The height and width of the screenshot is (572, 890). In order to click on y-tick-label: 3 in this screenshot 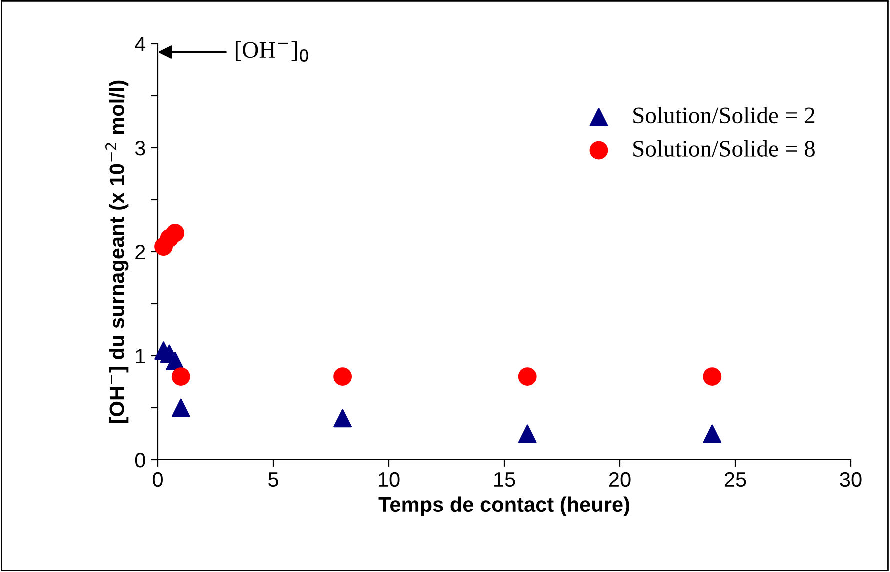, I will do `click(140, 148)`.